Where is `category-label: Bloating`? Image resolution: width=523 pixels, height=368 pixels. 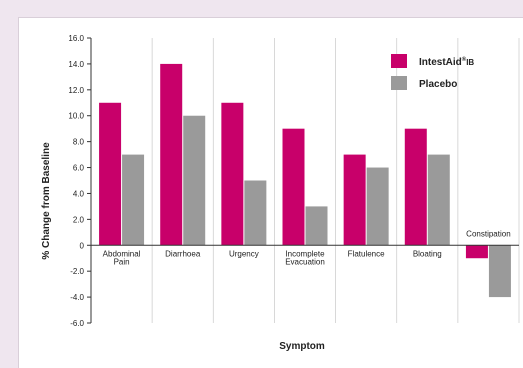 category-label: Bloating is located at coordinates (427, 253).